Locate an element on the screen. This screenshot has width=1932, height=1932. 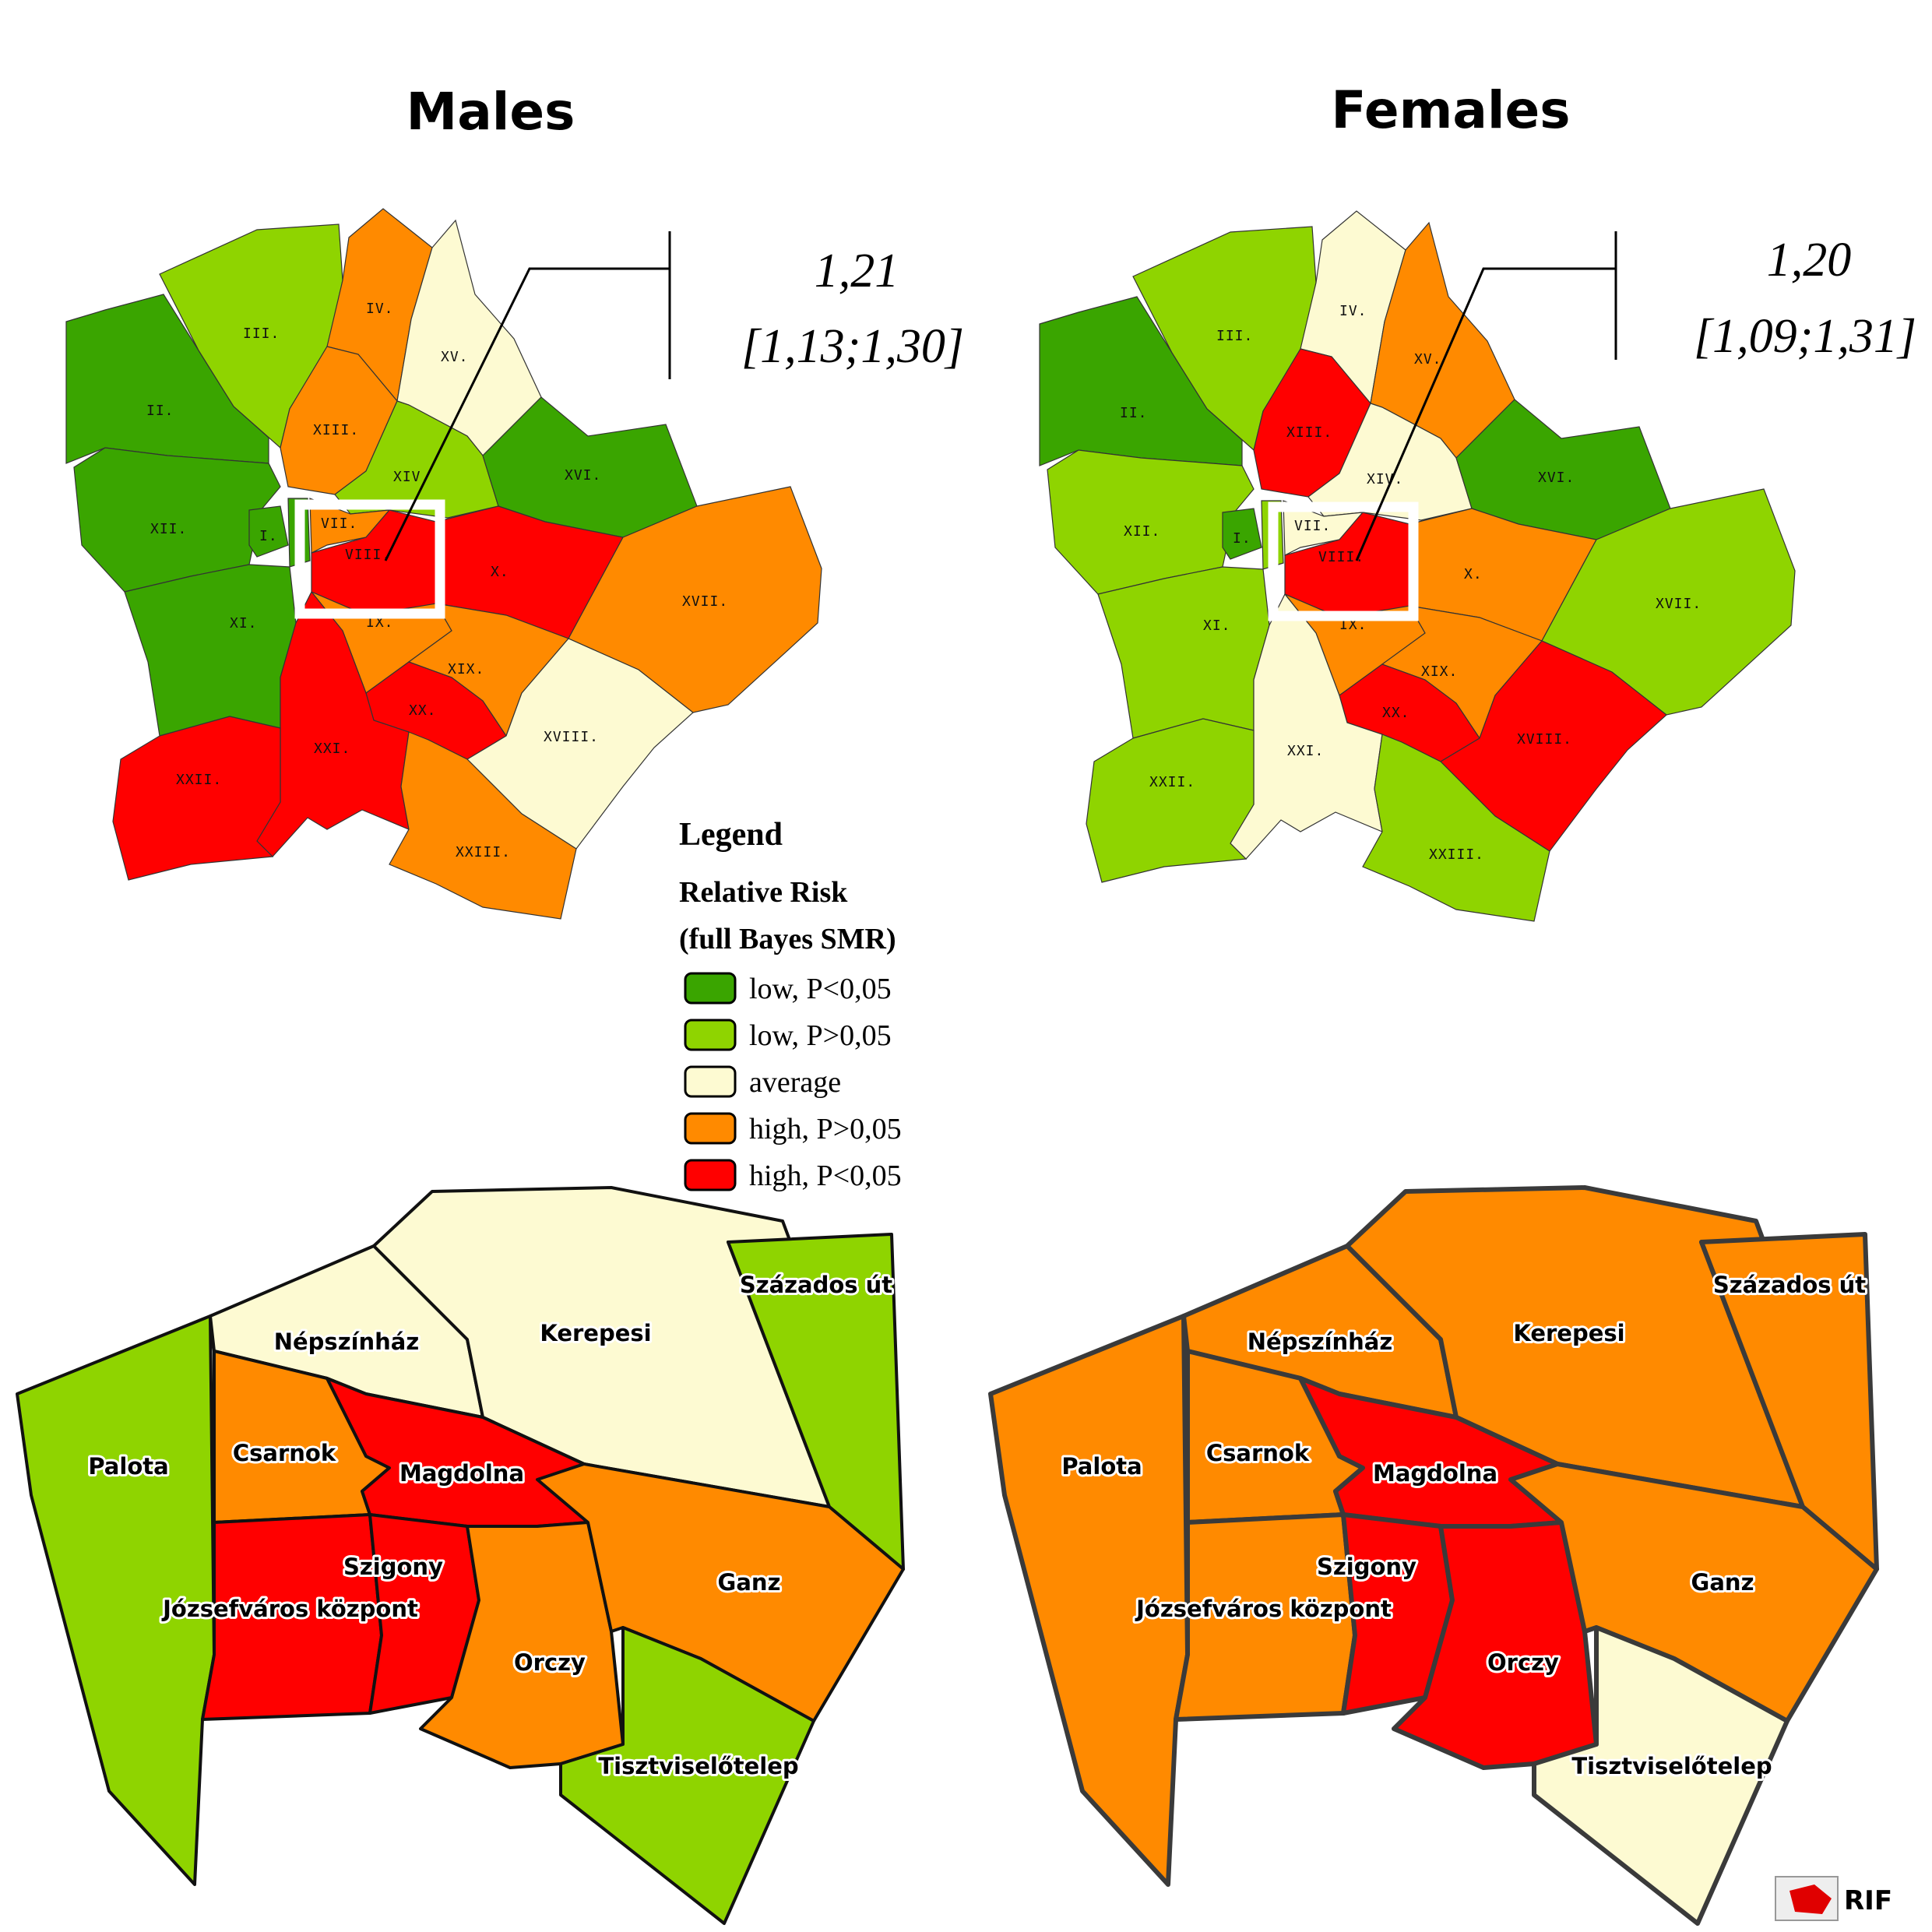
legend-item-high-ns: high, P>0,05 is located at coordinates (793, 1128).